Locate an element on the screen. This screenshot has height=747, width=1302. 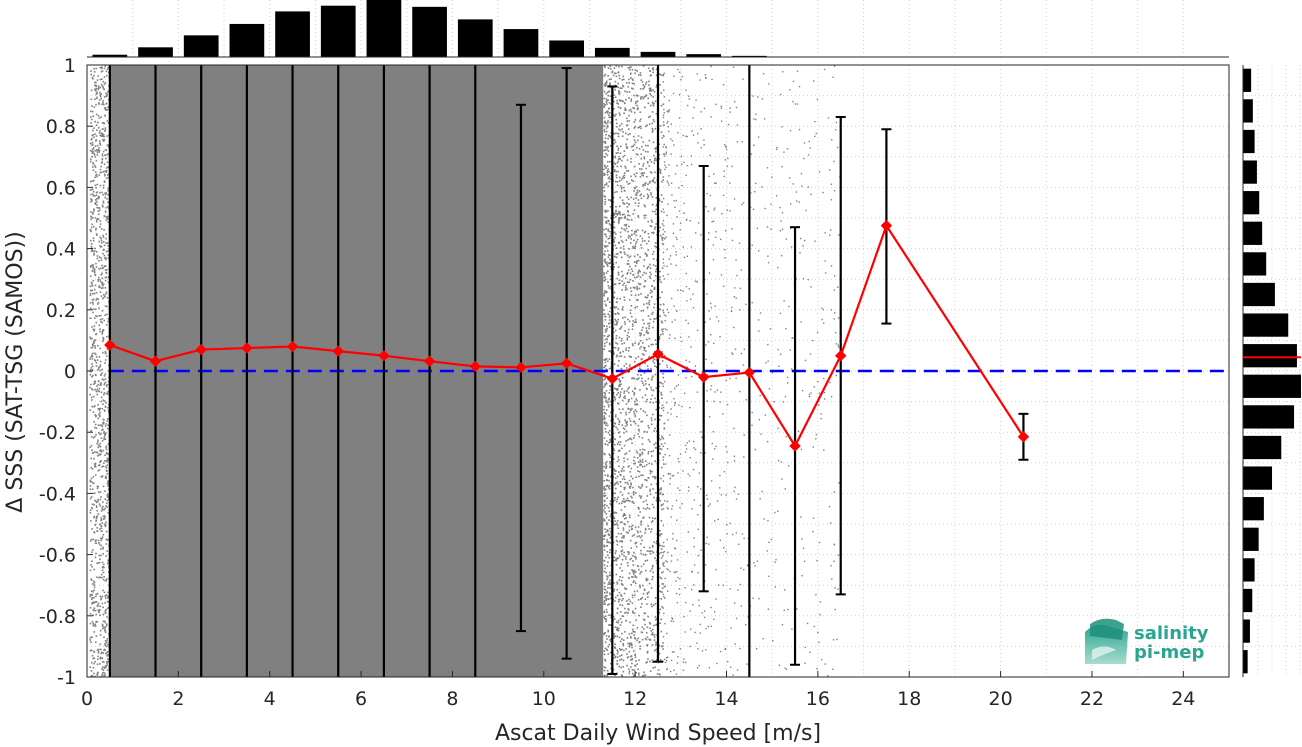
y-histogram-bar is located at coordinates (1269, 417).